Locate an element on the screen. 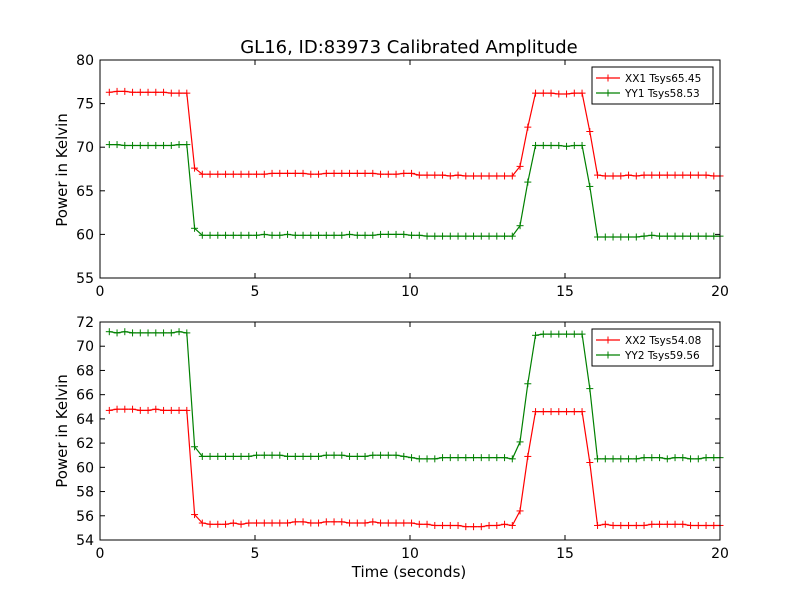 This screenshot has width=800, height=600. bottom-chart-ytick-label: 58 is located at coordinates (85, 493).